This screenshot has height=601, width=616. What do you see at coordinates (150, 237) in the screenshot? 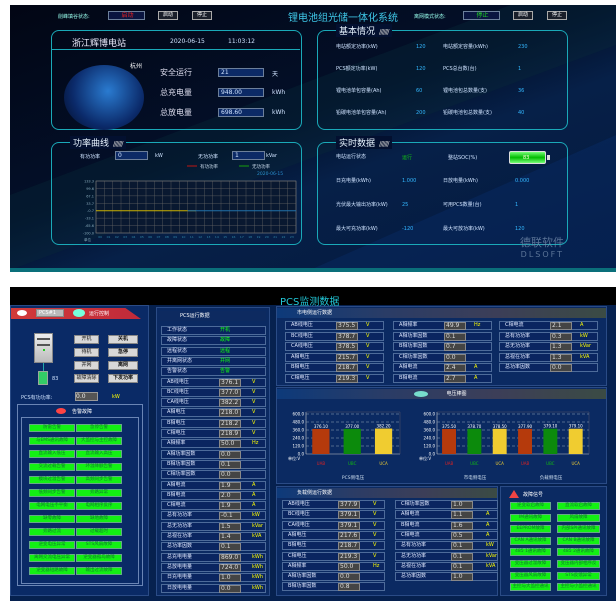
I see `x-tick-label: 06` at bounding box center [150, 237].